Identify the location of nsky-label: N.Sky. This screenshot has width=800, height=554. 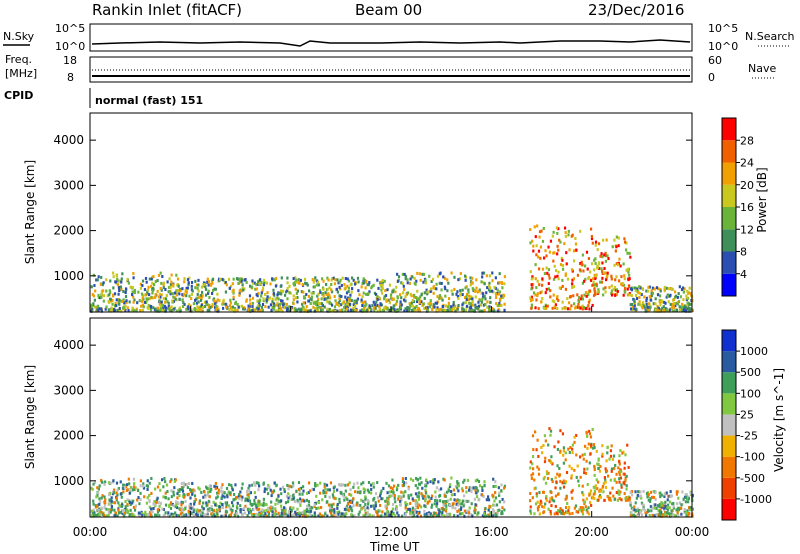
(19, 36).